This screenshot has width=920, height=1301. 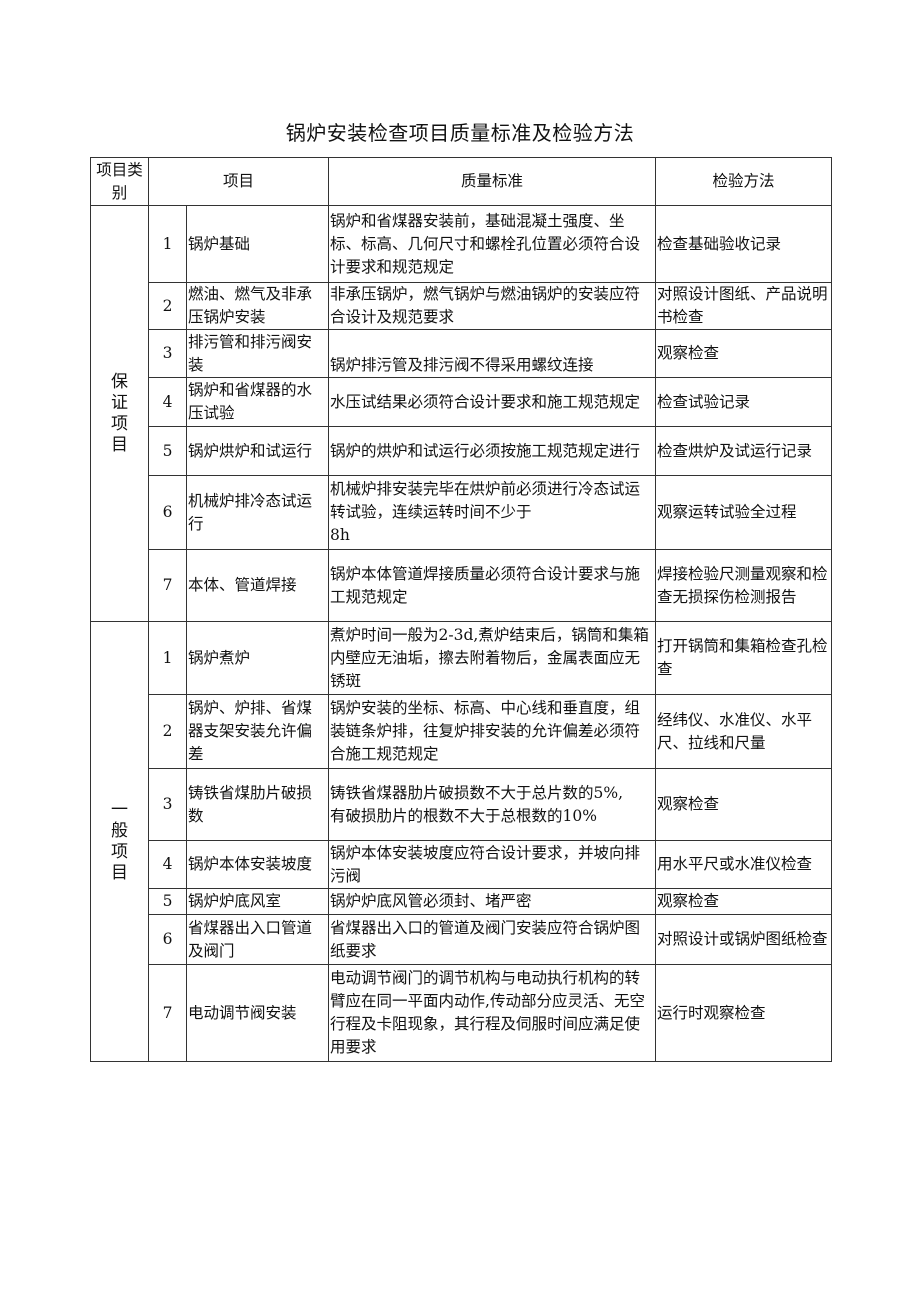 What do you see at coordinates (257, 244) in the screenshot?
I see `item-cell: 锅炉基础` at bounding box center [257, 244].